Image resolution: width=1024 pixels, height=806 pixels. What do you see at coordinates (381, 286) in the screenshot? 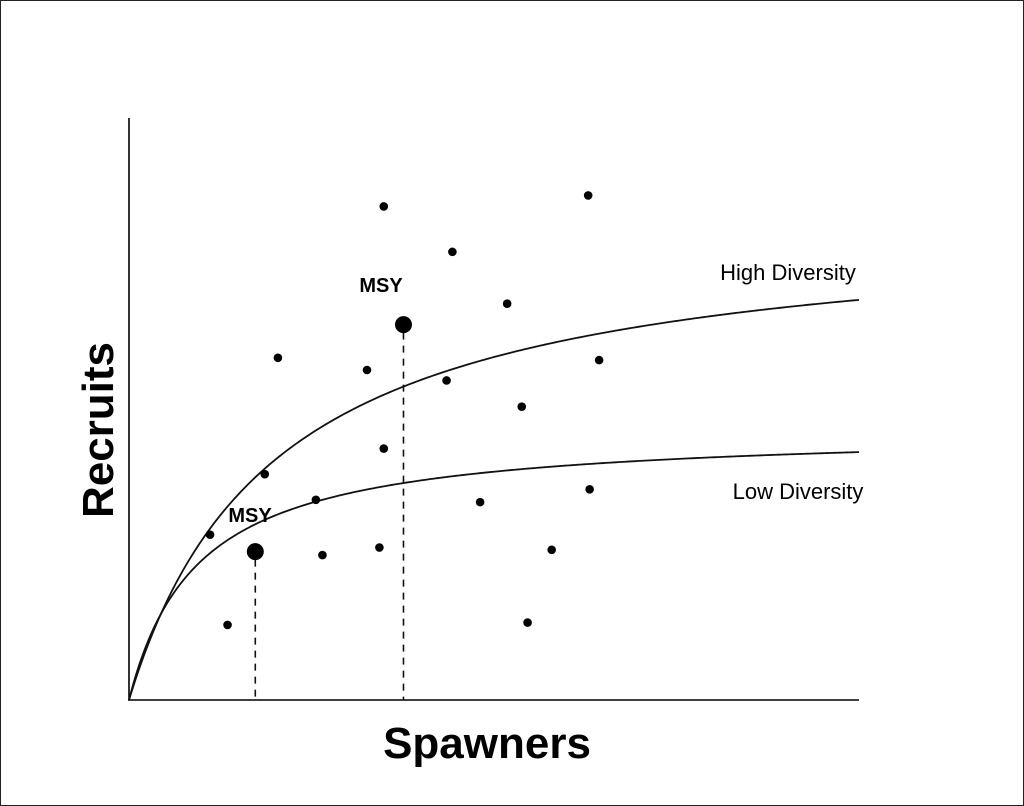
I see `msy-label-high: MSY` at bounding box center [381, 286].